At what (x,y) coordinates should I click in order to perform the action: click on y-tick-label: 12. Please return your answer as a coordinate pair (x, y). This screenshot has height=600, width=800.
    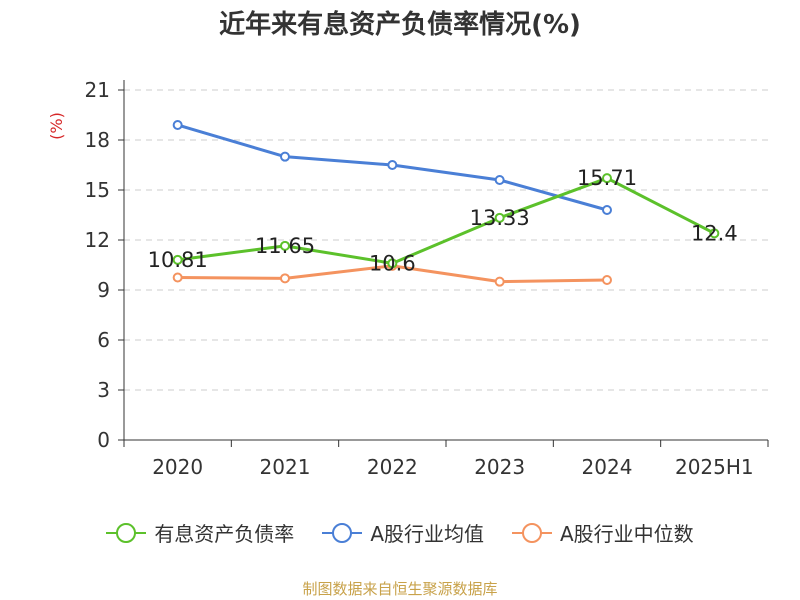
    Looking at the image, I should click on (97, 240).